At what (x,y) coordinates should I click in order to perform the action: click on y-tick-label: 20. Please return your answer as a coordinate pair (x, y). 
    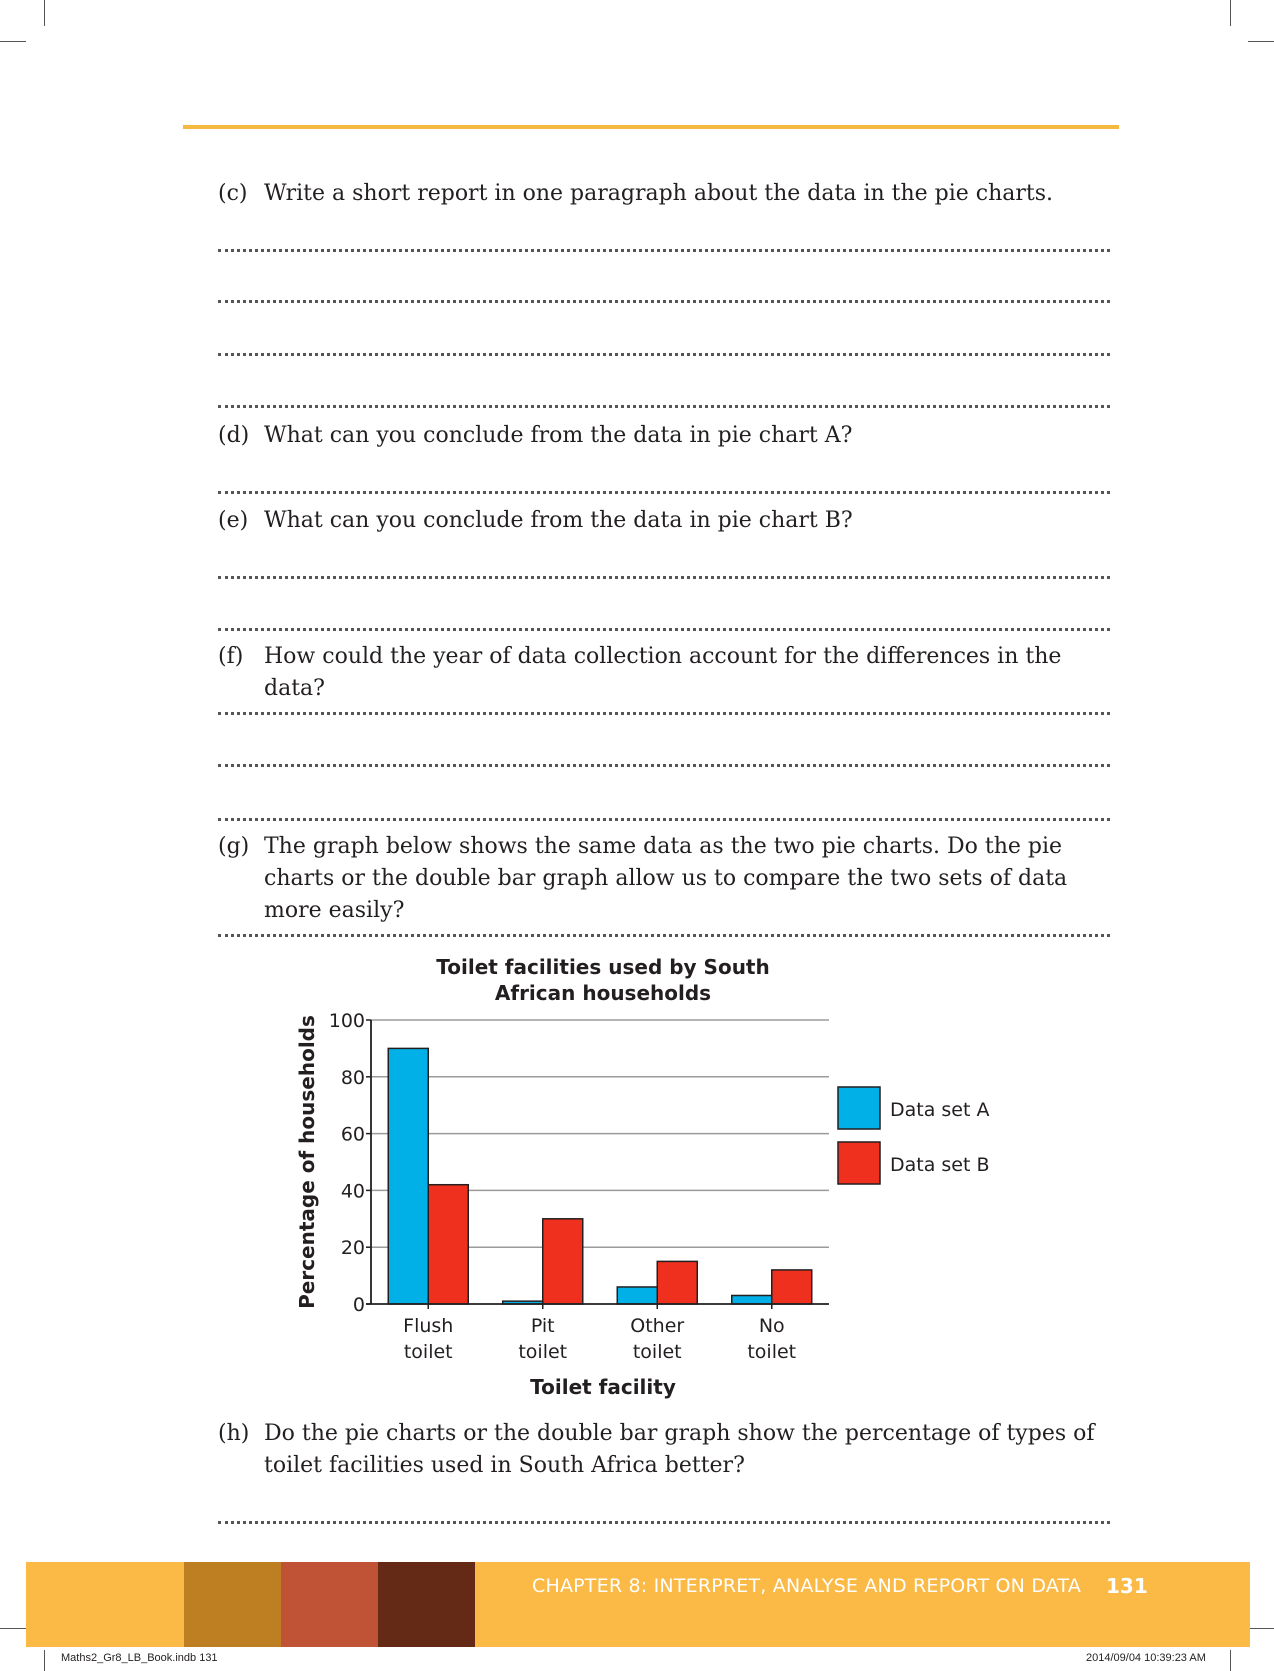
    Looking at the image, I should click on (353, 1248).